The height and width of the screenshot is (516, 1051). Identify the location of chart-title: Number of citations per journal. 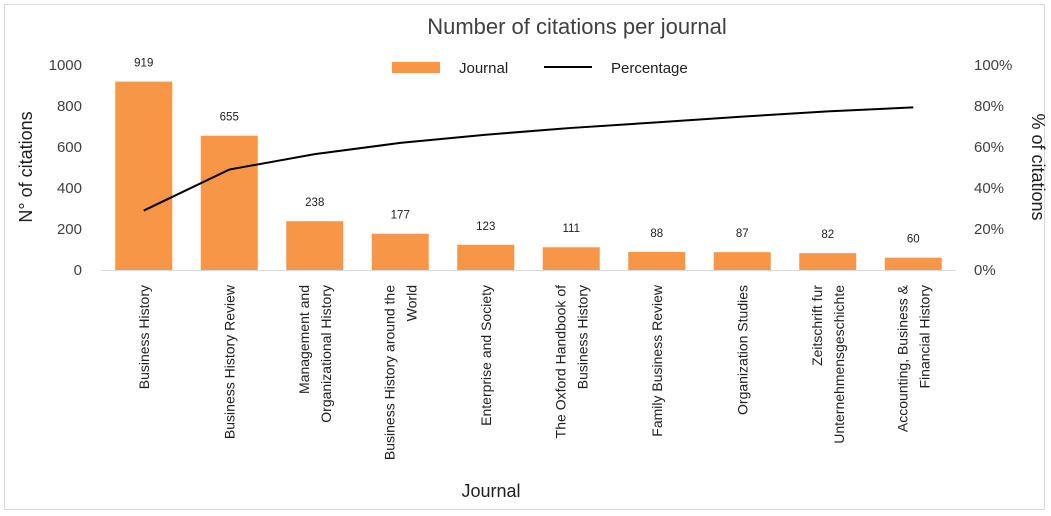
(577, 26).